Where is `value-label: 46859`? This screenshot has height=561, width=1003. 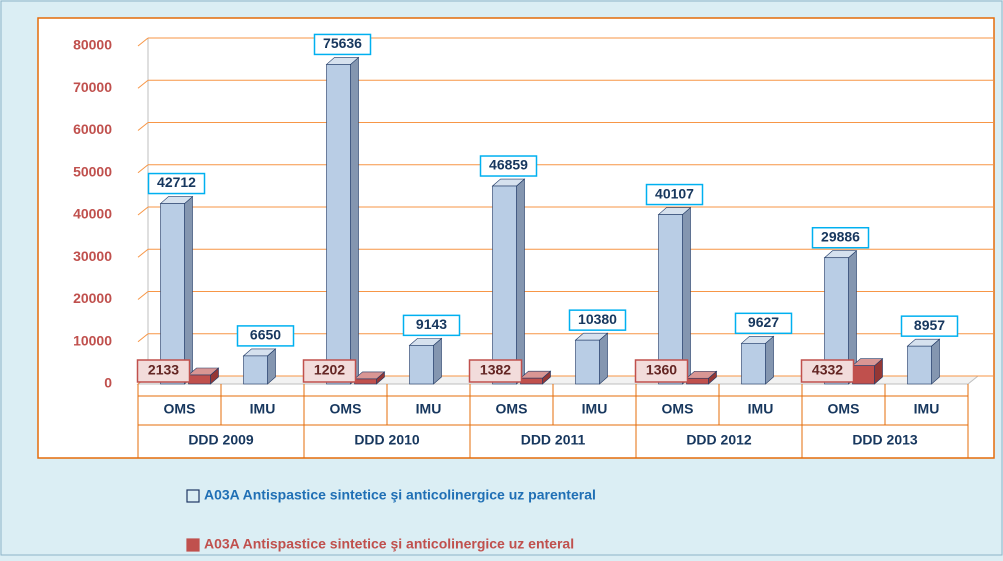
value-label: 46859 is located at coordinates (508, 165).